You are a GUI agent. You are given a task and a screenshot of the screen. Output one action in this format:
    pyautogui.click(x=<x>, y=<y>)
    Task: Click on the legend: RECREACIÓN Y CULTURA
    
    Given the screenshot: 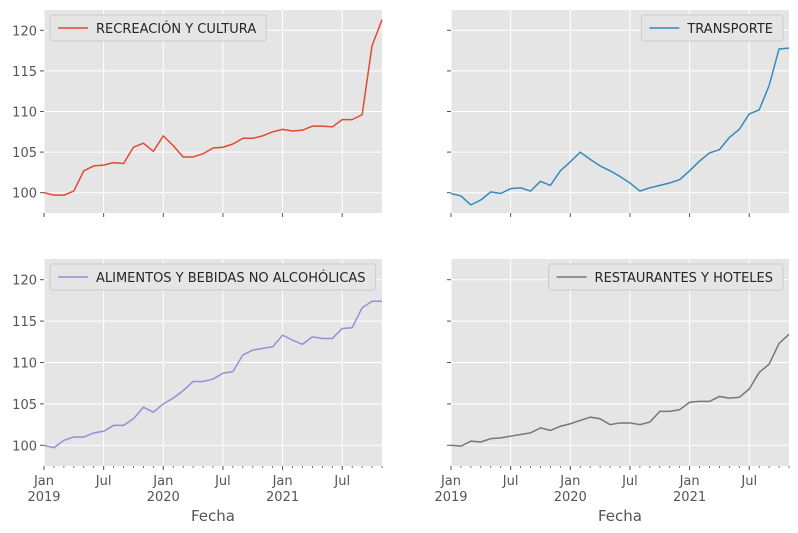 What is the action you would take?
    pyautogui.click(x=158, y=28)
    